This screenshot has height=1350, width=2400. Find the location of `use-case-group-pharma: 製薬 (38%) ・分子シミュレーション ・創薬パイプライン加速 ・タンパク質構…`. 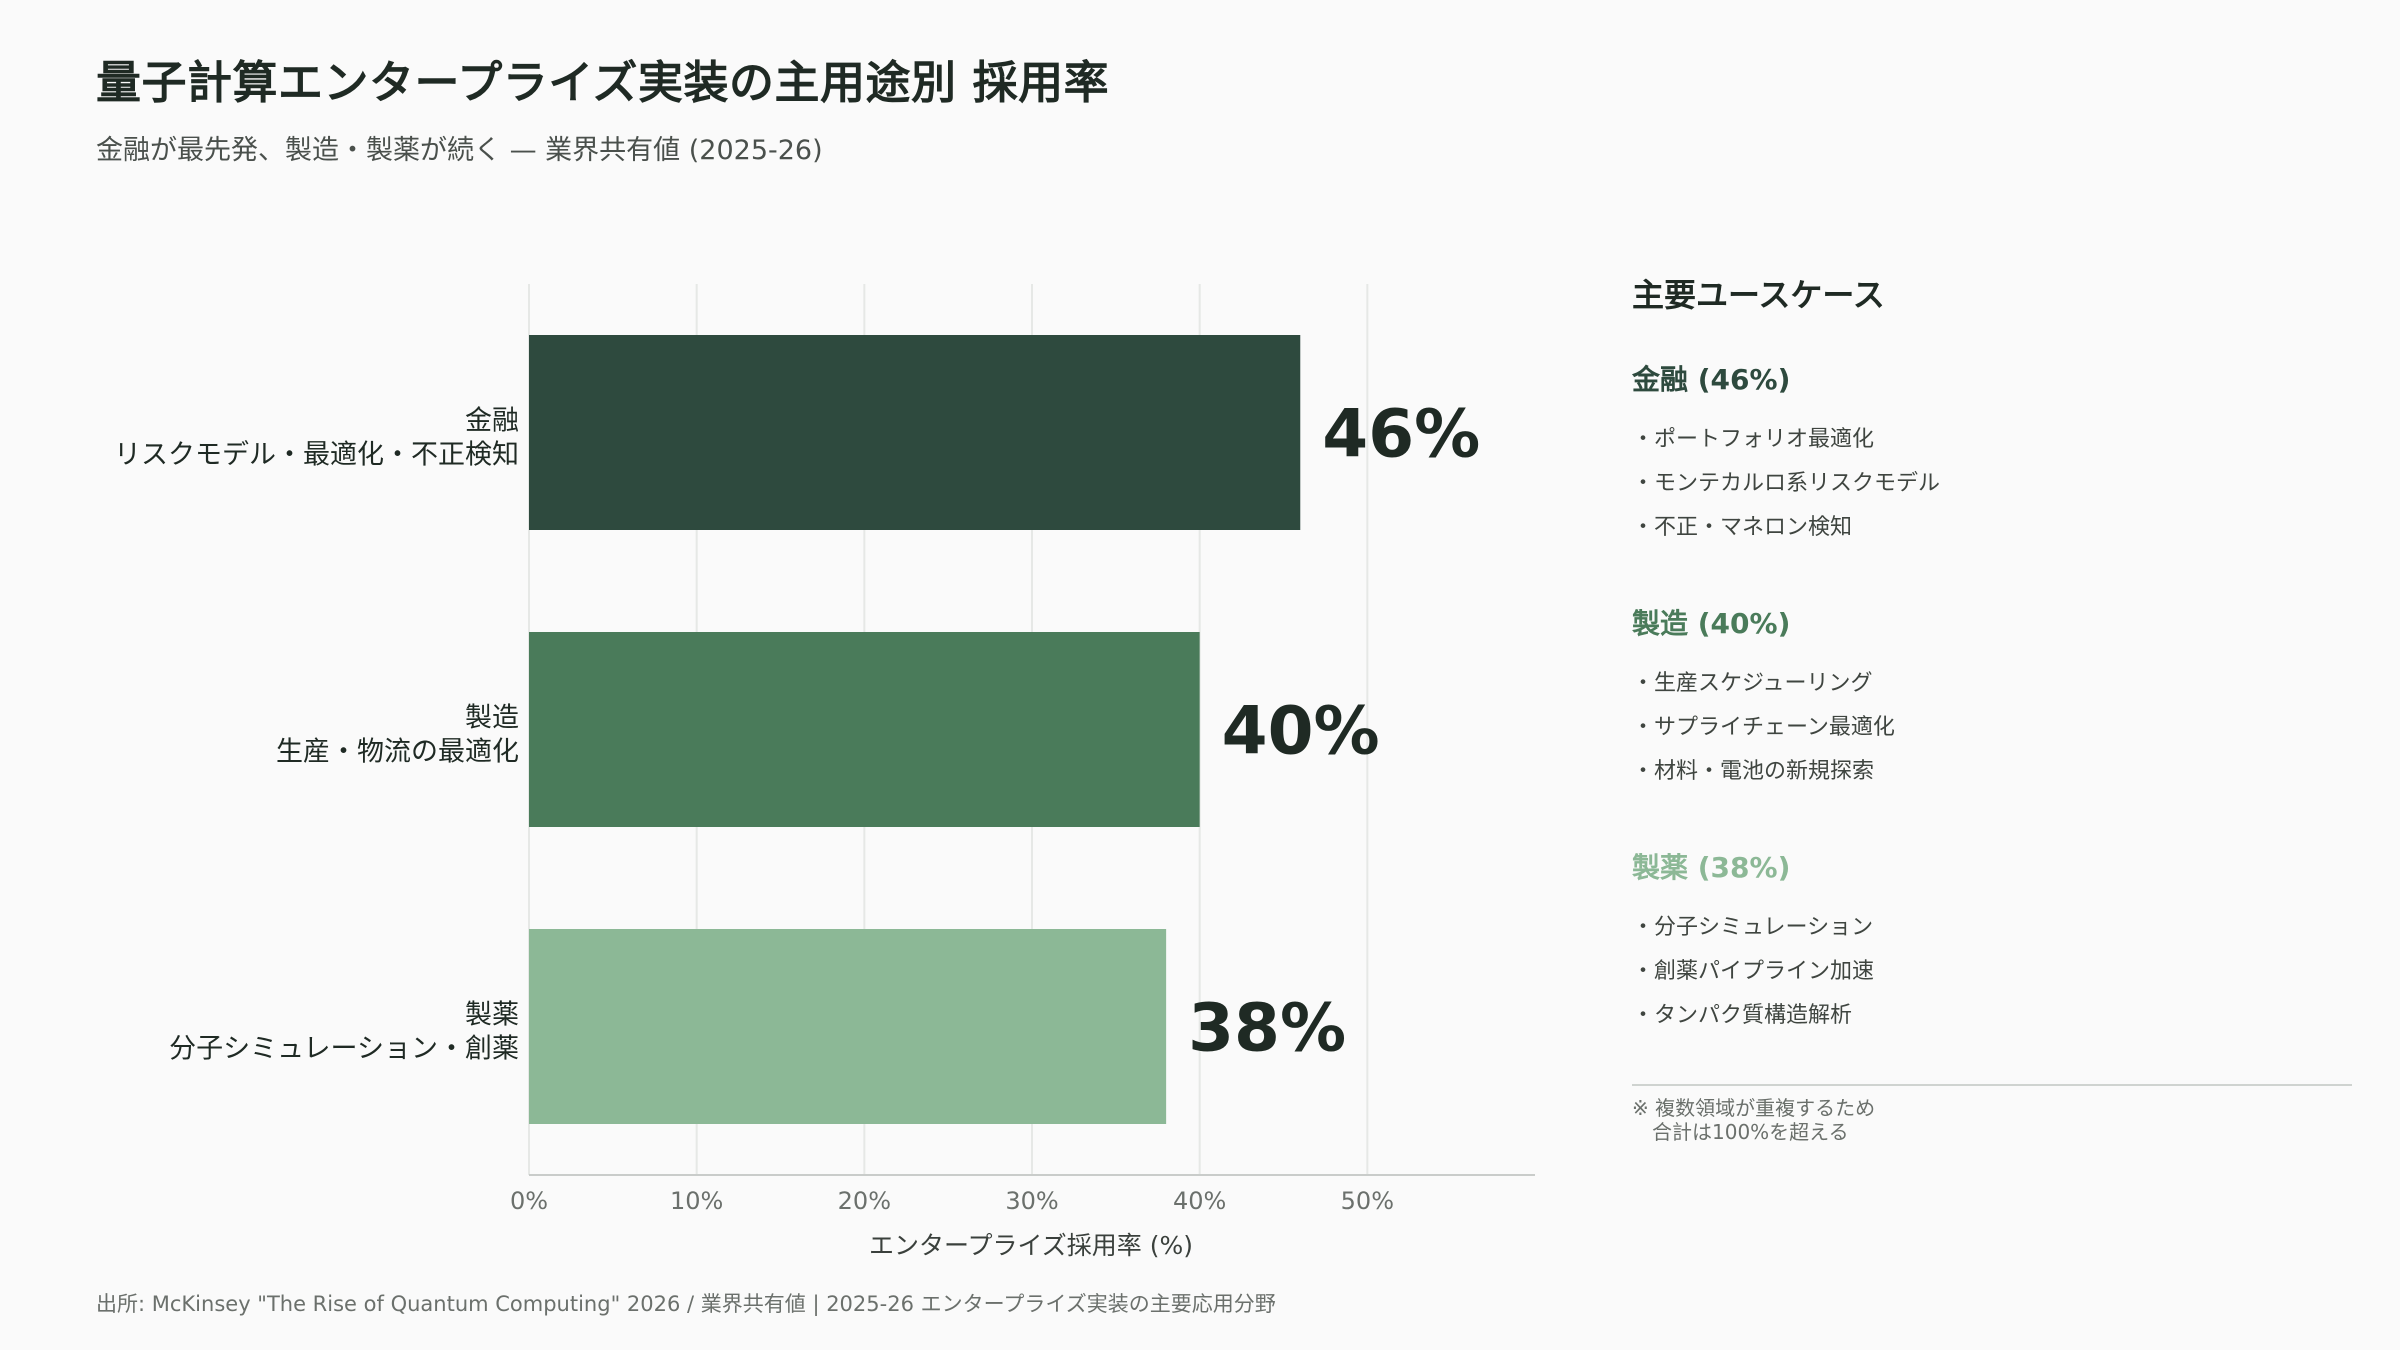

use-case-group-pharma: 製薬 (38%) ・分子シミュレーション ・創薬パイプライン加速 ・タンパク質構… is located at coordinates (1992, 942).